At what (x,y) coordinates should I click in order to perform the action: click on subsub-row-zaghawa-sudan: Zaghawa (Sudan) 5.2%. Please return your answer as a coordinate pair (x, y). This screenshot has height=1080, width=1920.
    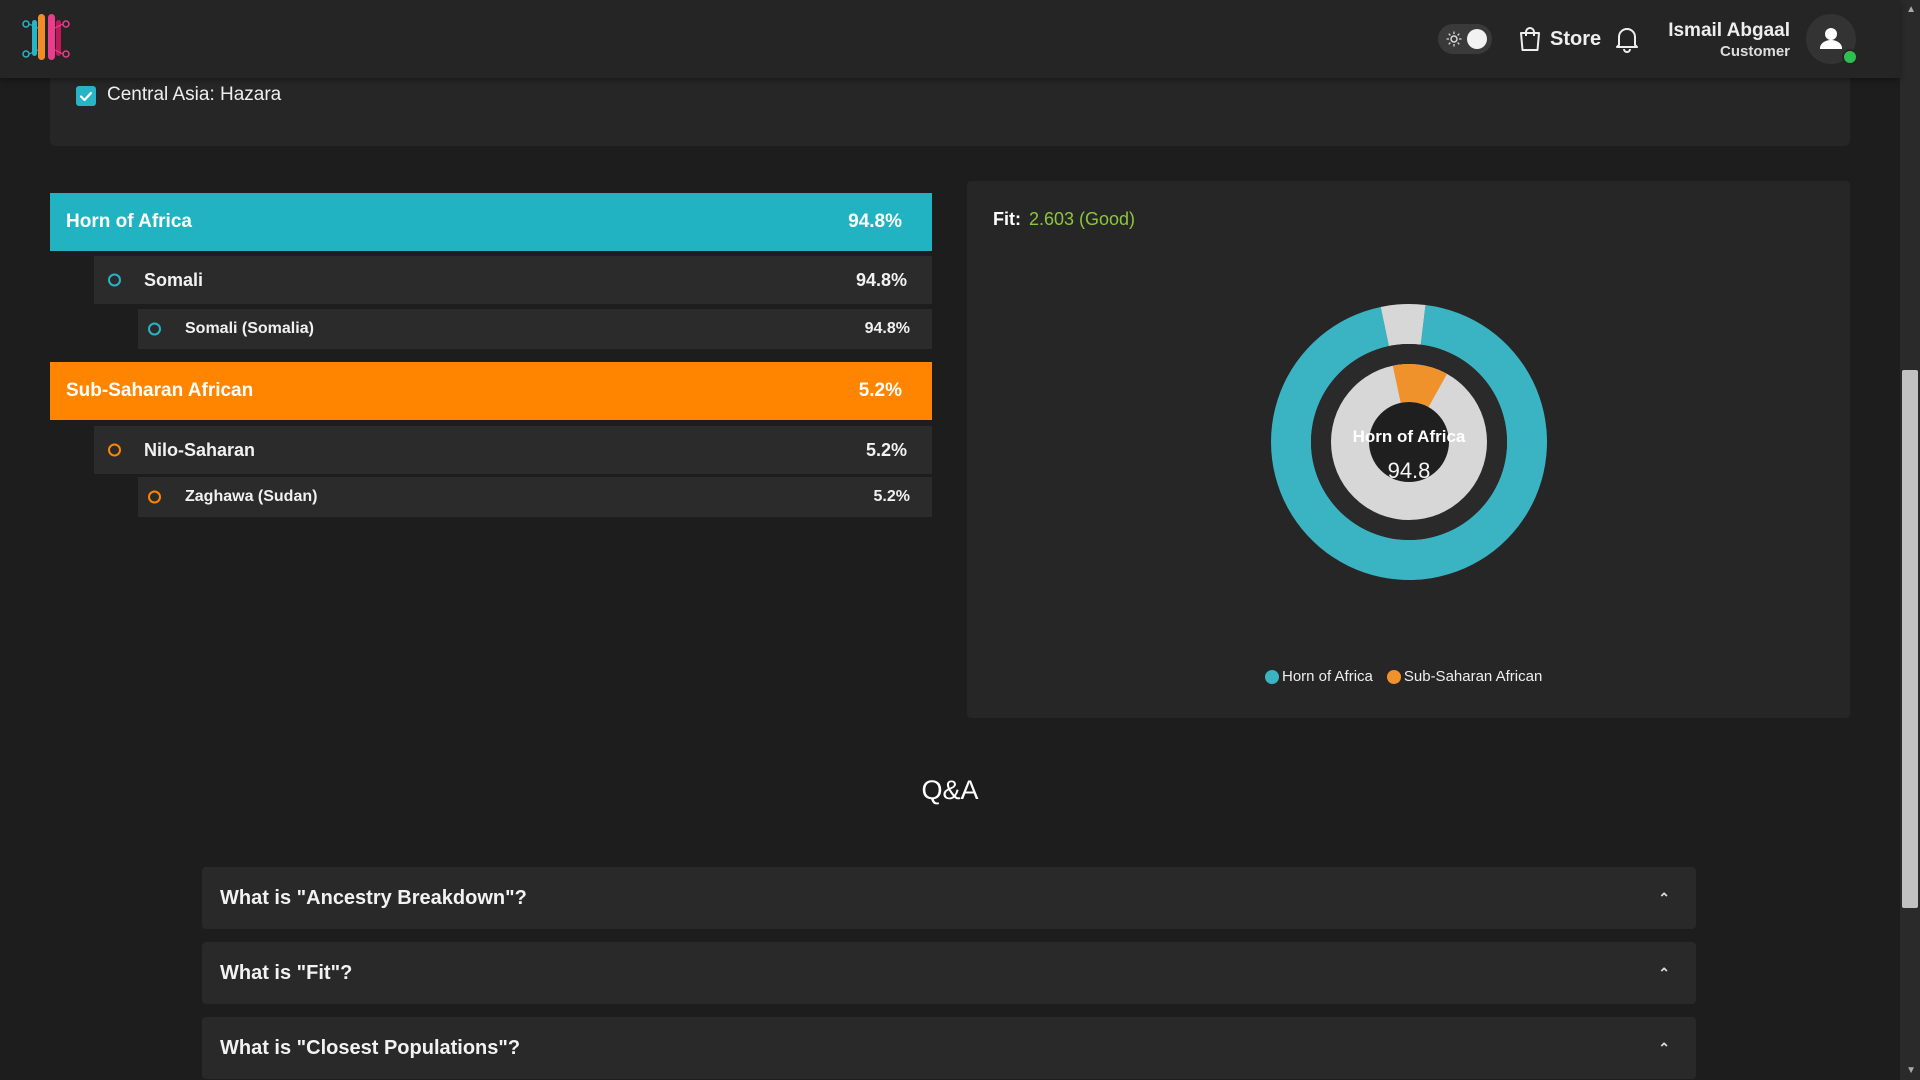
    Looking at the image, I should click on (535, 497).